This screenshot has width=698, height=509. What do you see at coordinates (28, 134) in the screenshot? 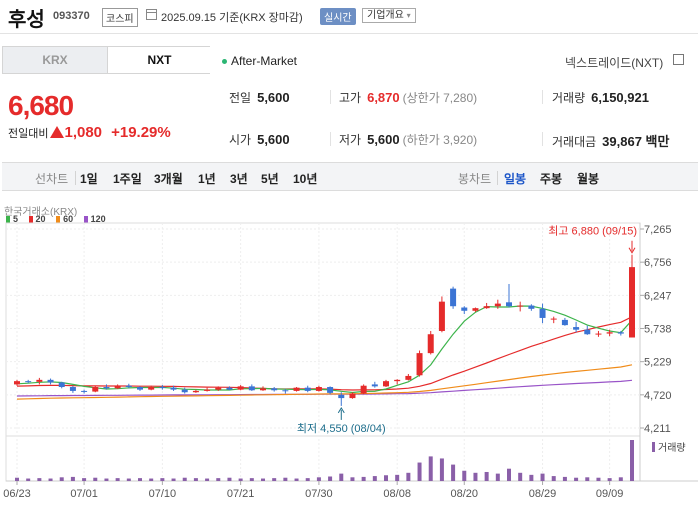
I see `change-label: 전일대비` at bounding box center [28, 134].